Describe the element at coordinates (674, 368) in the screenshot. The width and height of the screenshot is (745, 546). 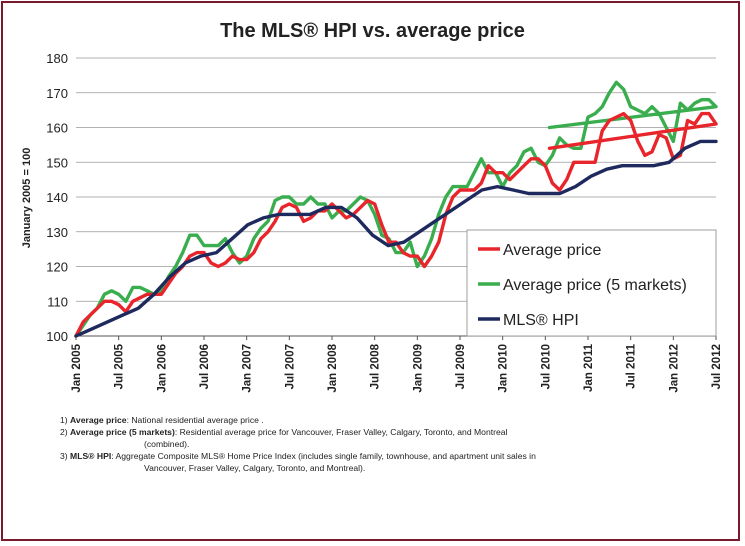
I see `x-tick-label: Jan 2012` at that location.